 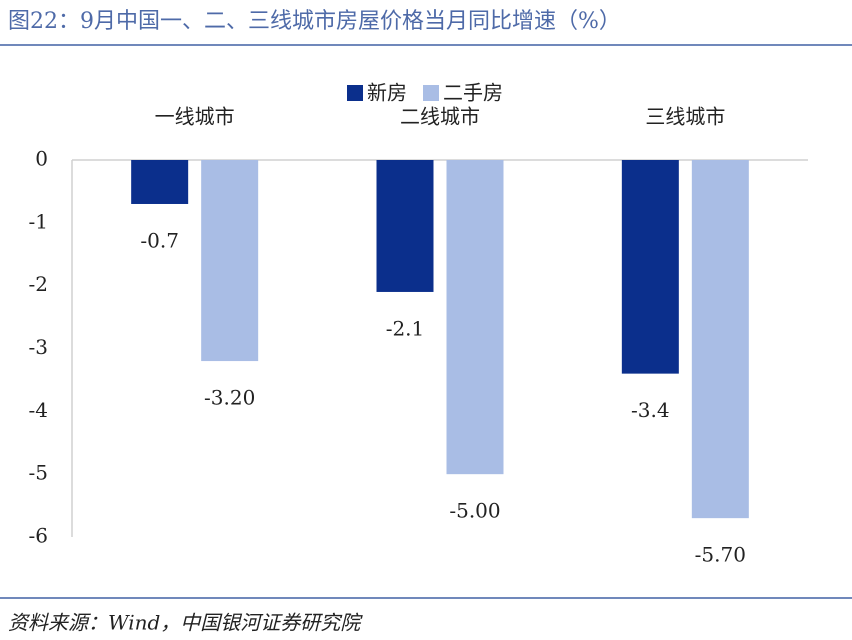 What do you see at coordinates (38, 284) in the screenshot?
I see `y-tick-label: -2` at bounding box center [38, 284].